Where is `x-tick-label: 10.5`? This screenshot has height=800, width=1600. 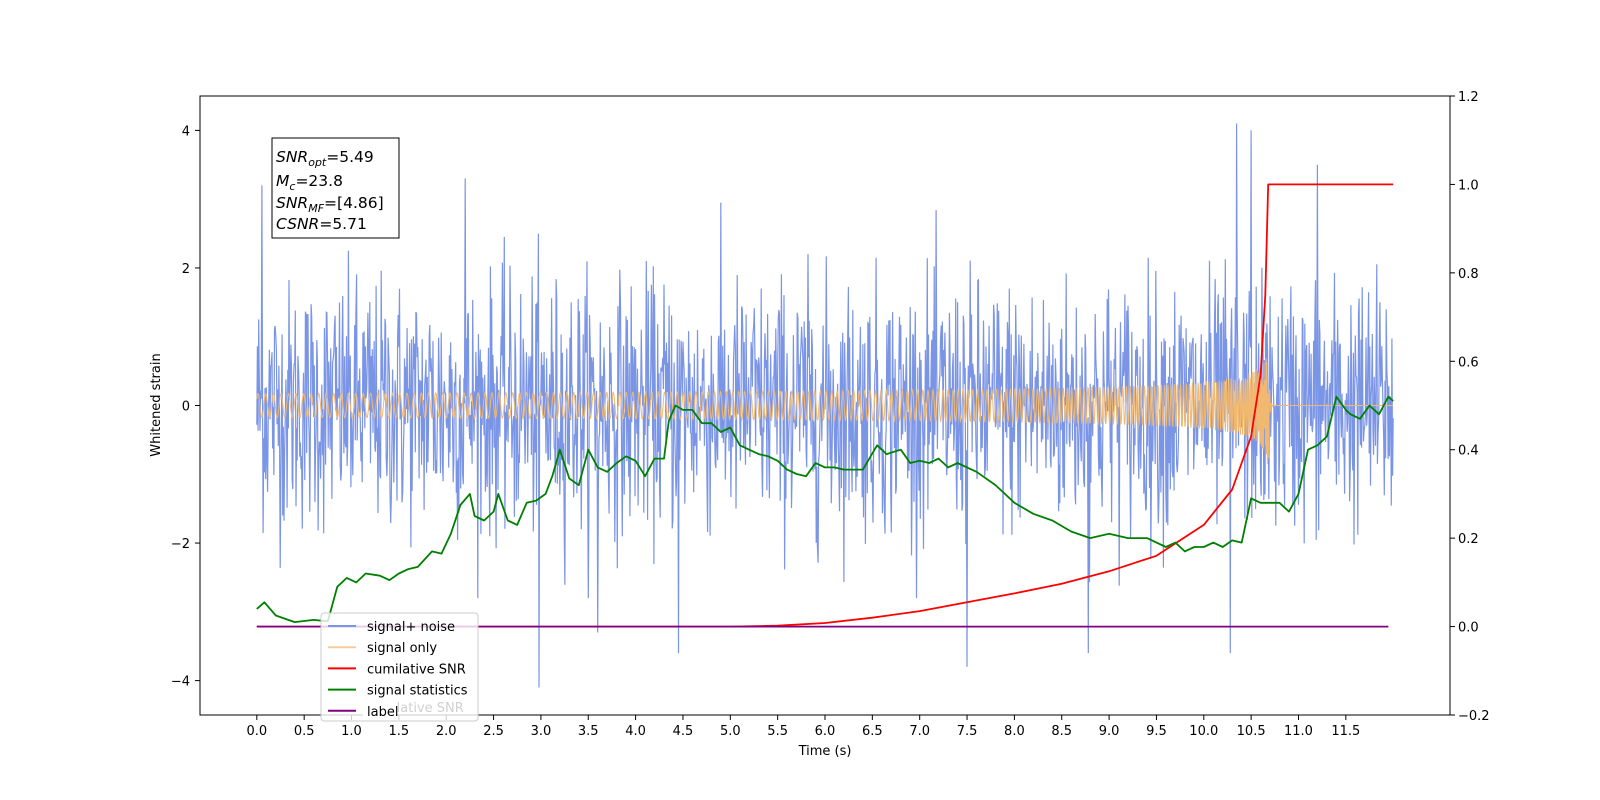
x-tick-label: 10.5 is located at coordinates (1251, 731).